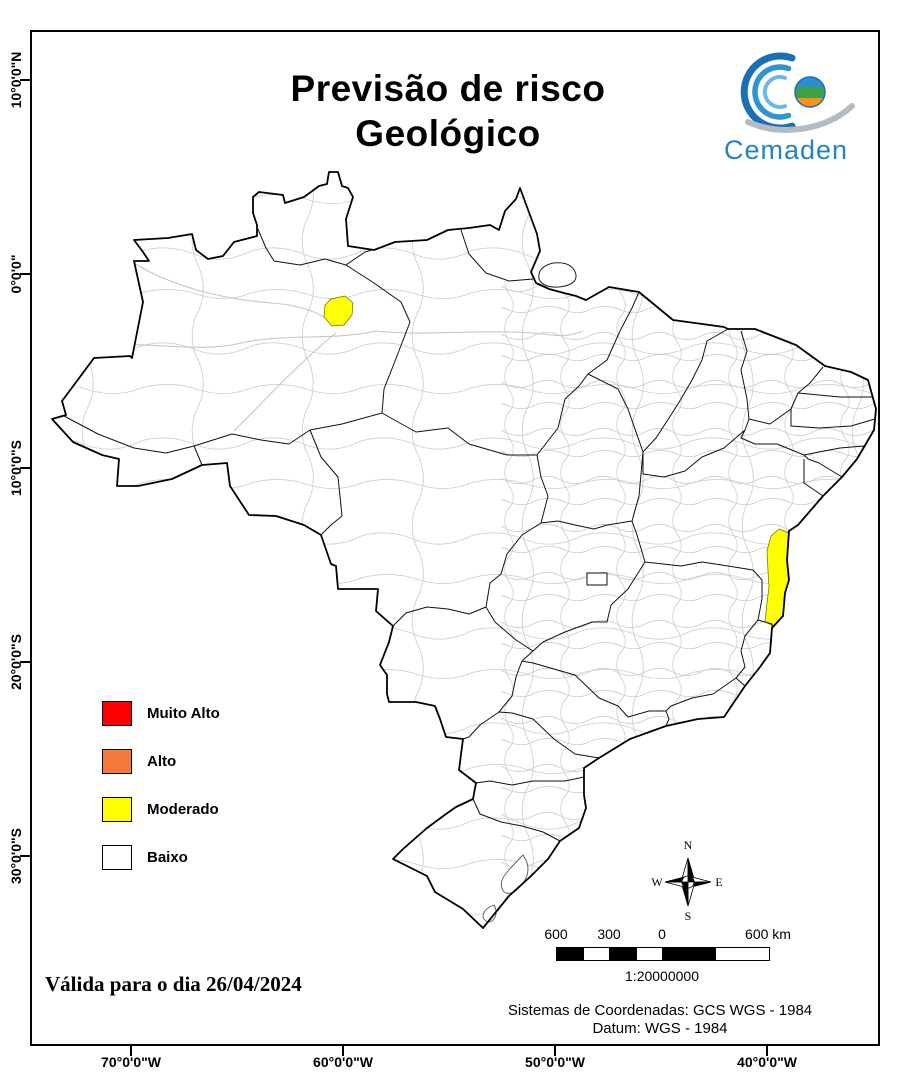  What do you see at coordinates (657, 882) in the screenshot?
I see `compass-west-label: W` at bounding box center [657, 882].